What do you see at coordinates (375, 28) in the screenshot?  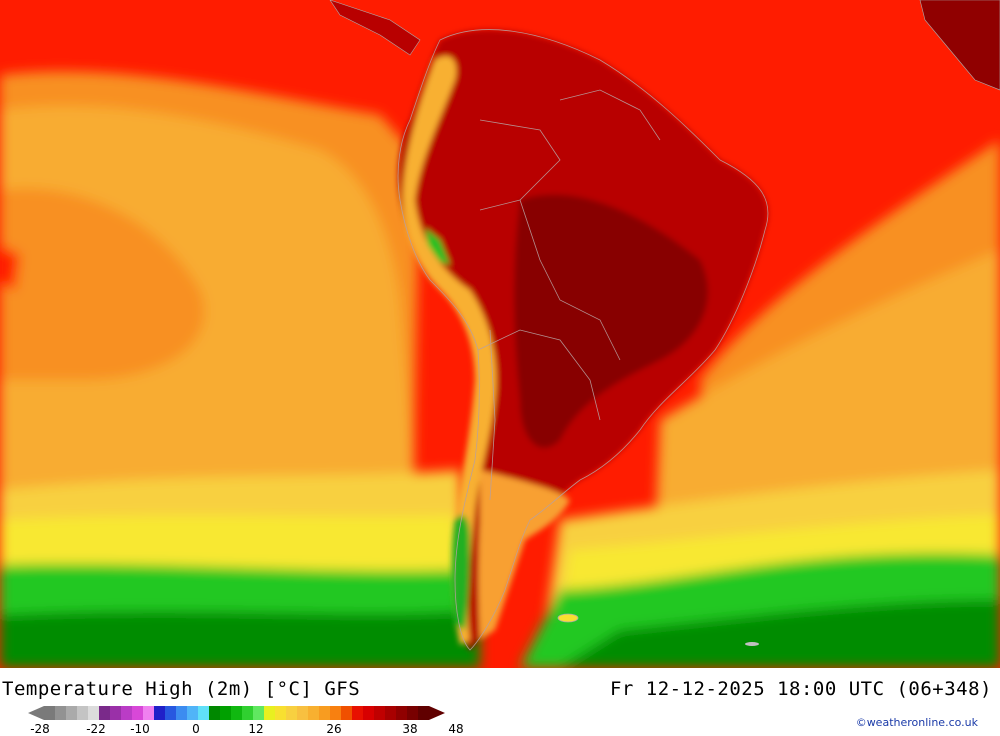 I see `central-america` at bounding box center [375, 28].